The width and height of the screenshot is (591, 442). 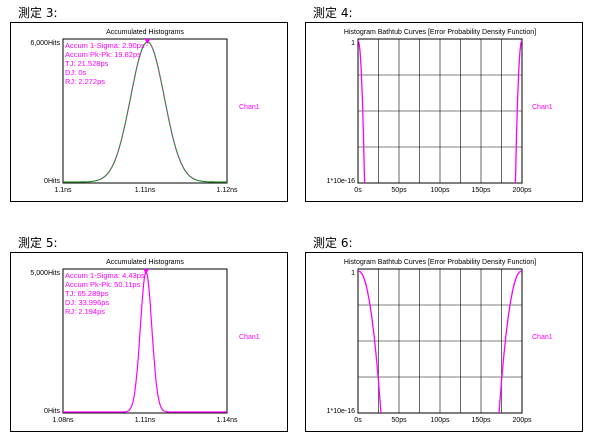 What do you see at coordinates (76, 72) in the screenshot?
I see `stat-line: DJ: 0s` at bounding box center [76, 72].